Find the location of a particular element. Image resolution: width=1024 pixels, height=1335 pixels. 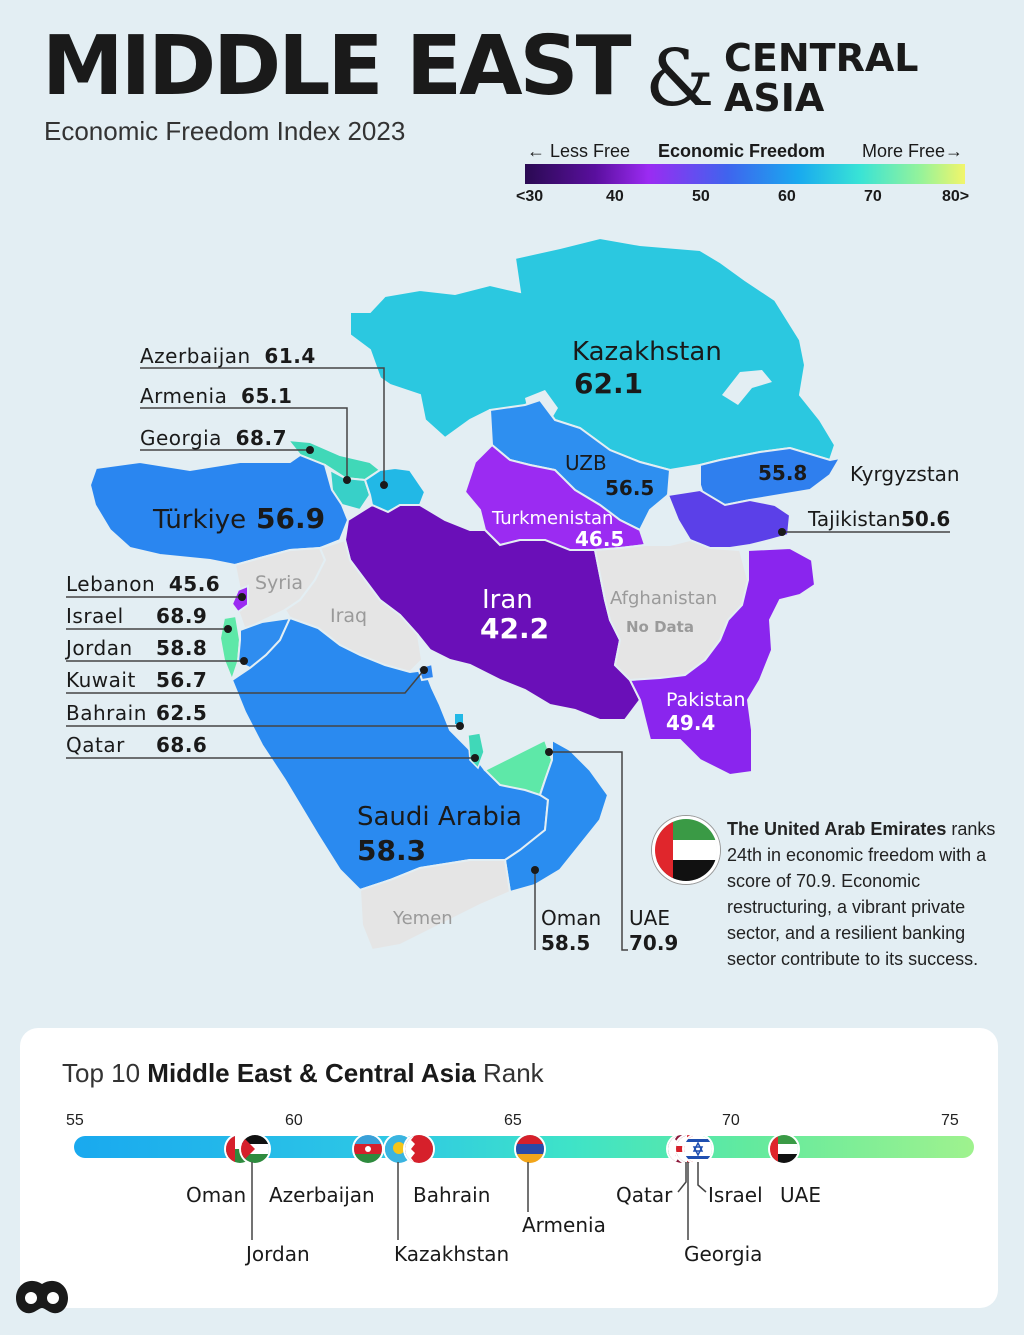

label-afghanistan: Afghanistan is located at coordinates (663, 598).